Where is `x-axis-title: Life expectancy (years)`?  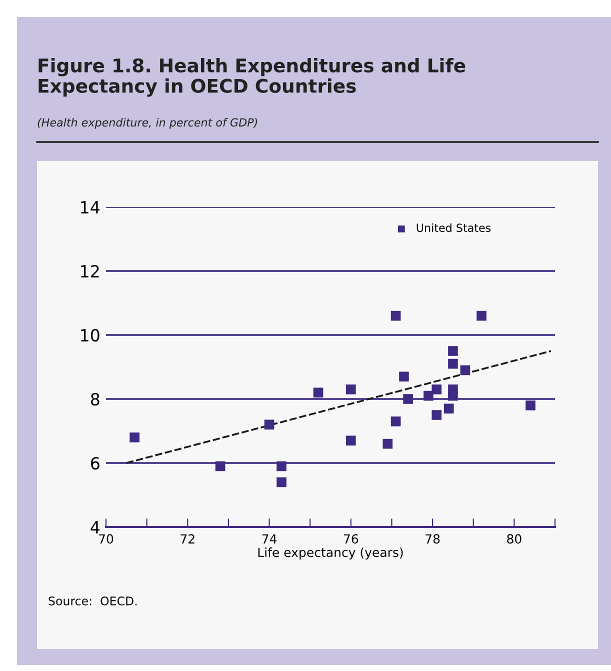
x-axis-title: Life expectancy (years) is located at coordinates (330, 553).